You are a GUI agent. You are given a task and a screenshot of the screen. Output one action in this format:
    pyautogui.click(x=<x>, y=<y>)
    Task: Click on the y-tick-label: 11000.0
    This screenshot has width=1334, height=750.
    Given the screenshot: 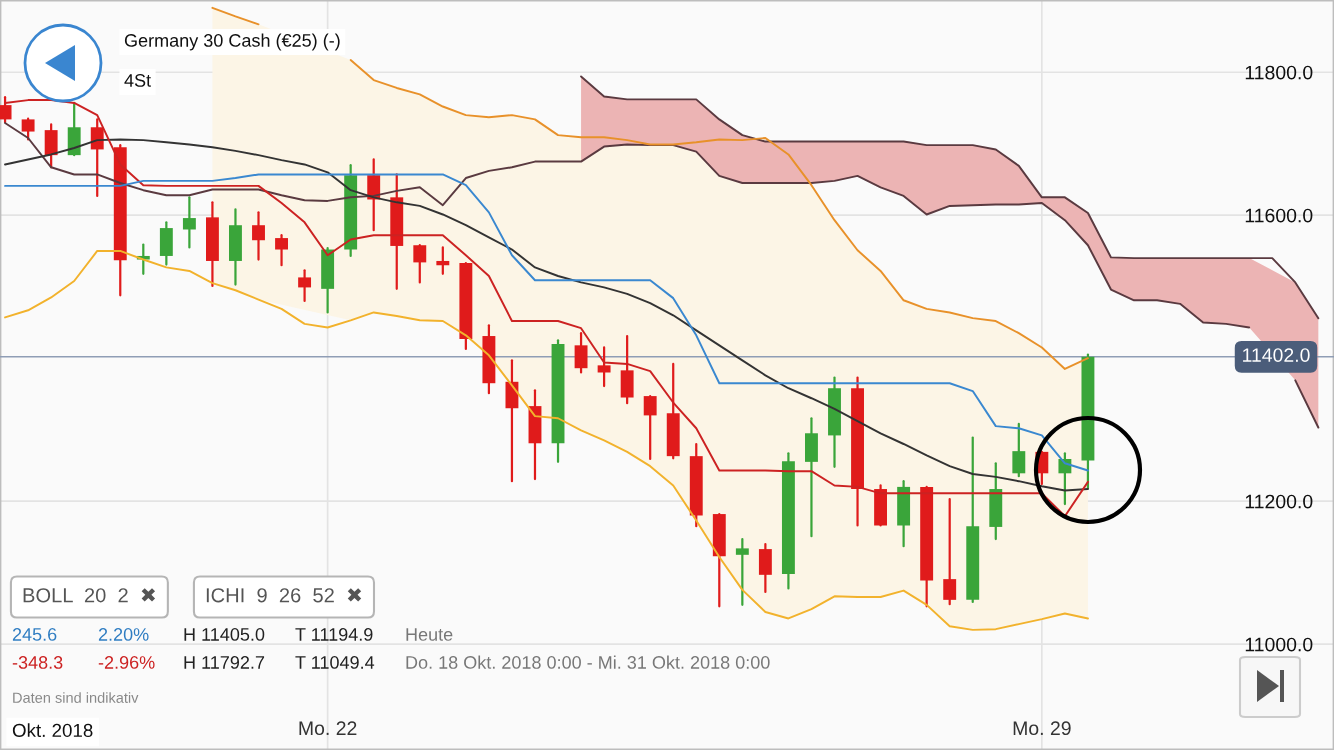 What is the action you would take?
    pyautogui.click(x=1279, y=644)
    